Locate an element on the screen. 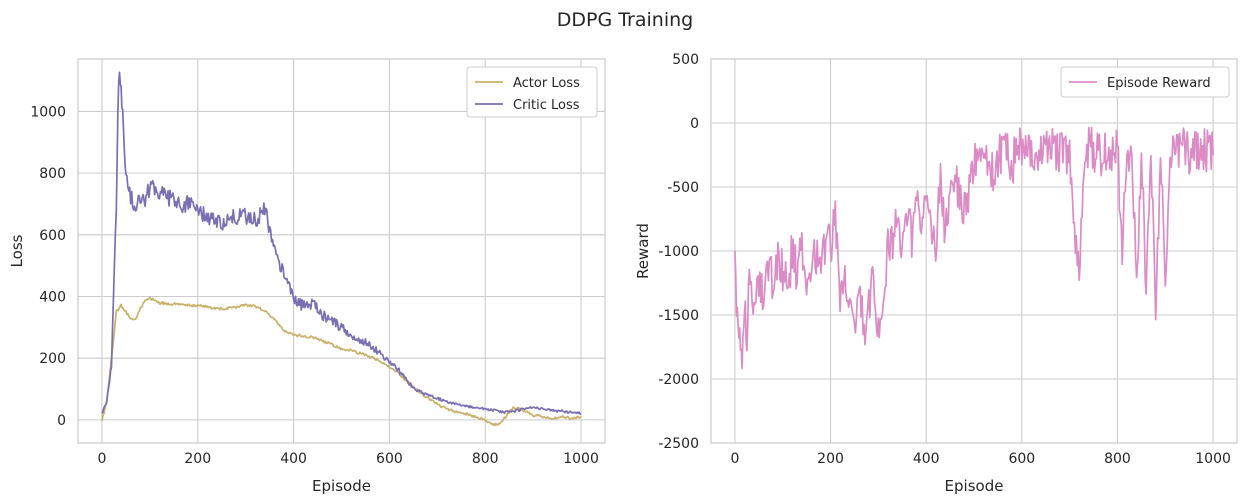  legend: Episode Reward is located at coordinates (1145, 82).